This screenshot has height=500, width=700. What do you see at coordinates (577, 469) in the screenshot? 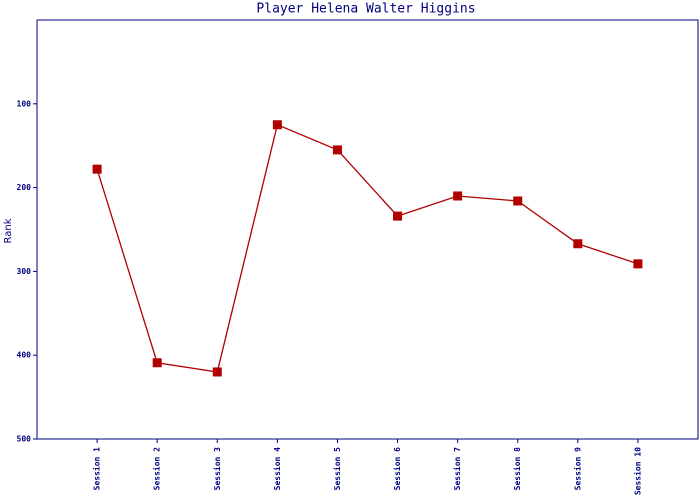
I see `x-tick-label: Session 9` at bounding box center [577, 469].